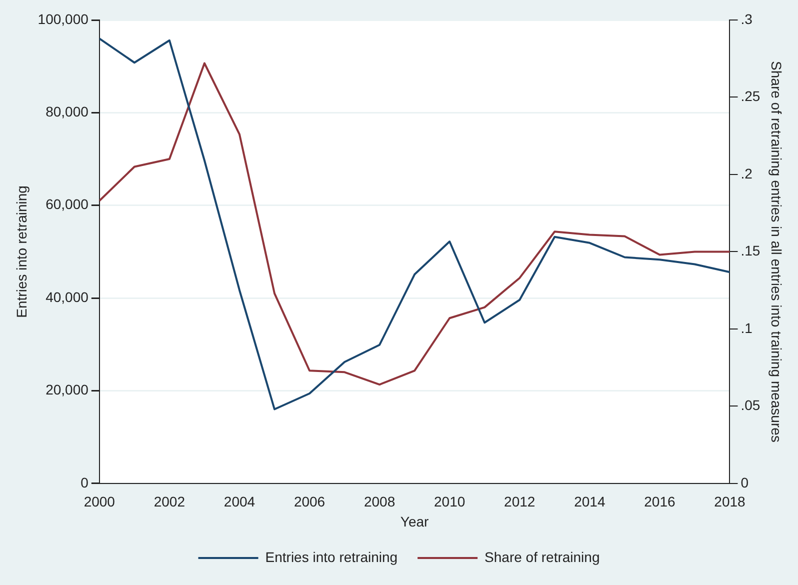  Describe the element at coordinates (170, 502) in the screenshot. I see `x-tick-label: 2002` at that location.